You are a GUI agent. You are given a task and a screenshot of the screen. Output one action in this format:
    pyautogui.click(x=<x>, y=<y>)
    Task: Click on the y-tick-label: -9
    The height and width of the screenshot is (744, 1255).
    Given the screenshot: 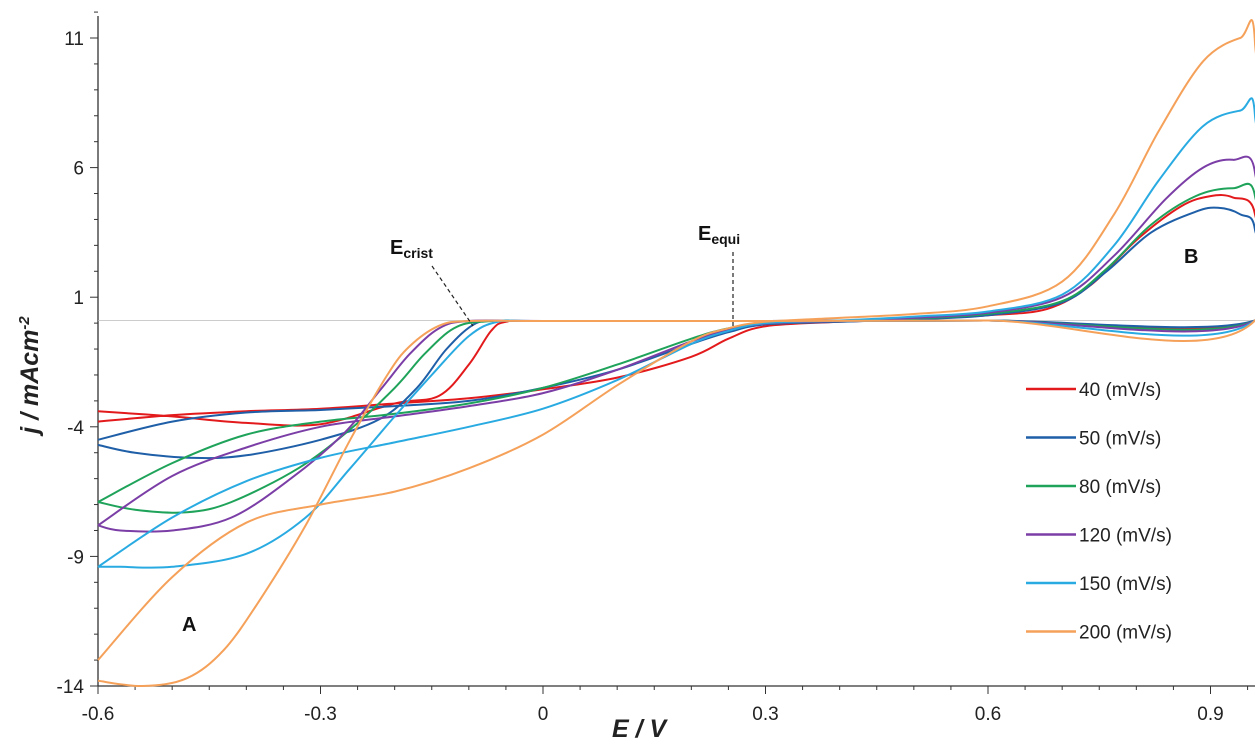 What is the action you would take?
    pyautogui.click(x=75, y=557)
    